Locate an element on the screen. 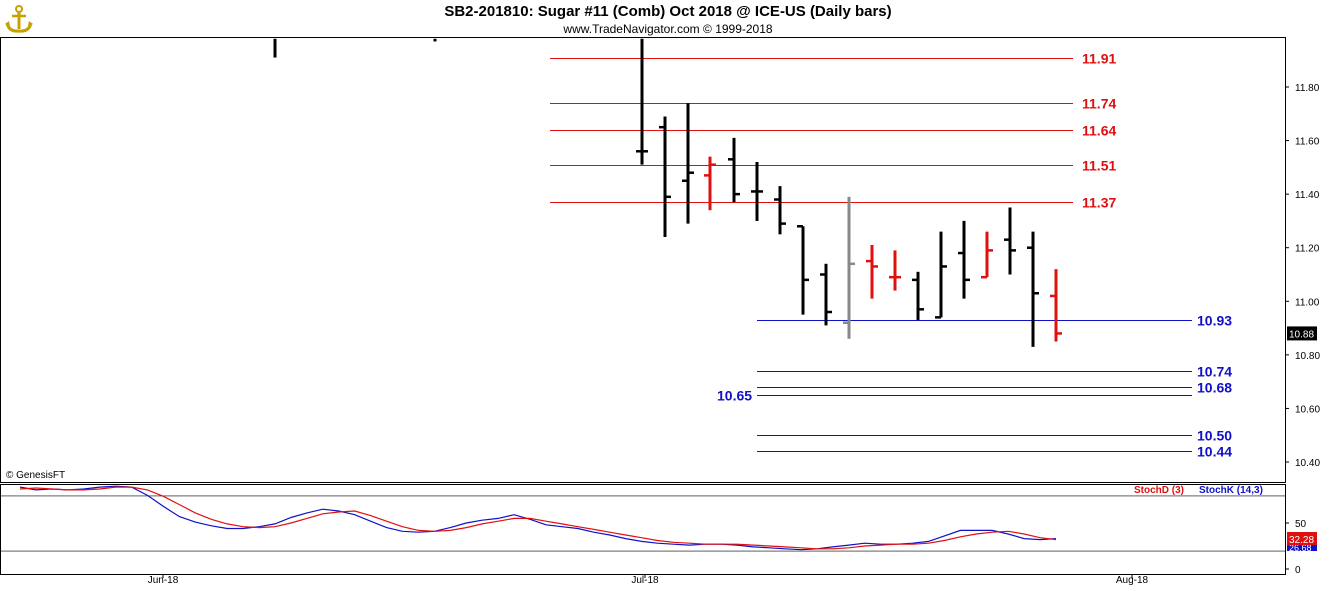 This screenshot has height=591, width=1336. stoch-hidden-label: 26.68 is located at coordinates (1300, 548).